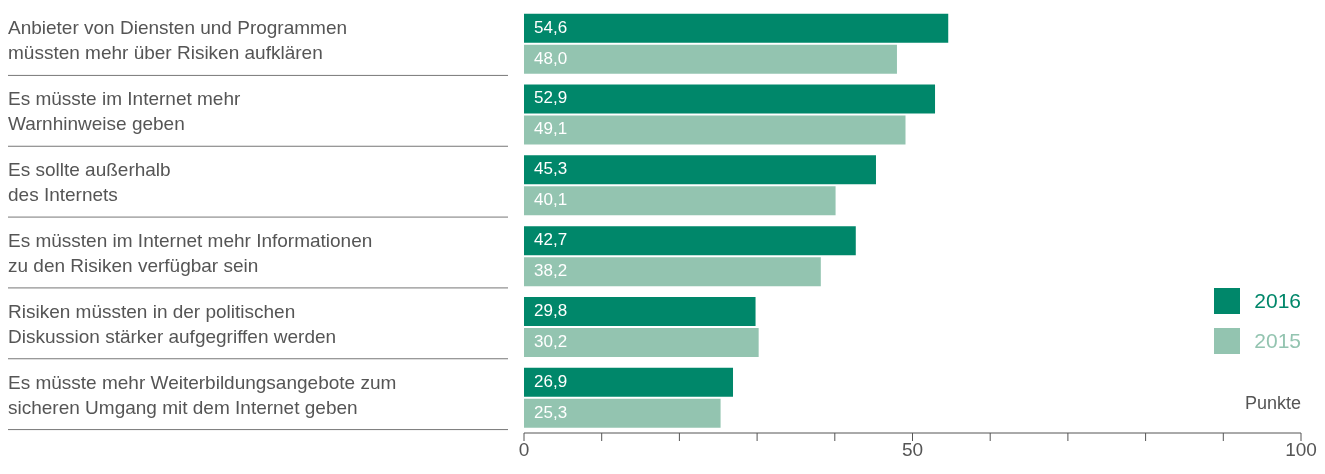 The height and width of the screenshot is (474, 1325). I want to click on y-tick-label: Anbieter von Diensten und Programmen müssten mehr über Risiken aufklären, so click(178, 40).